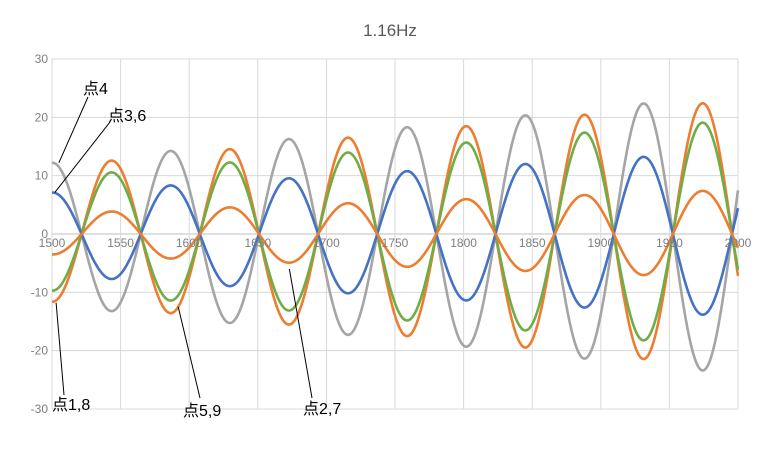  I want to click on annotation-label: 点2,7, so click(322, 409).